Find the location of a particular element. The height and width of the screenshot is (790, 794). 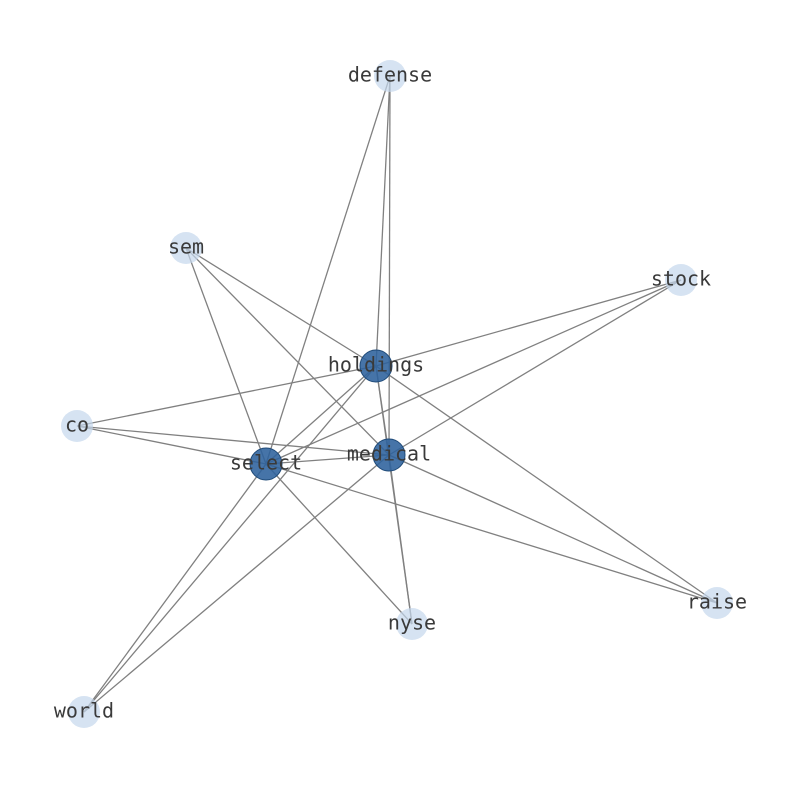

node-label: defense is located at coordinates (390, 75).